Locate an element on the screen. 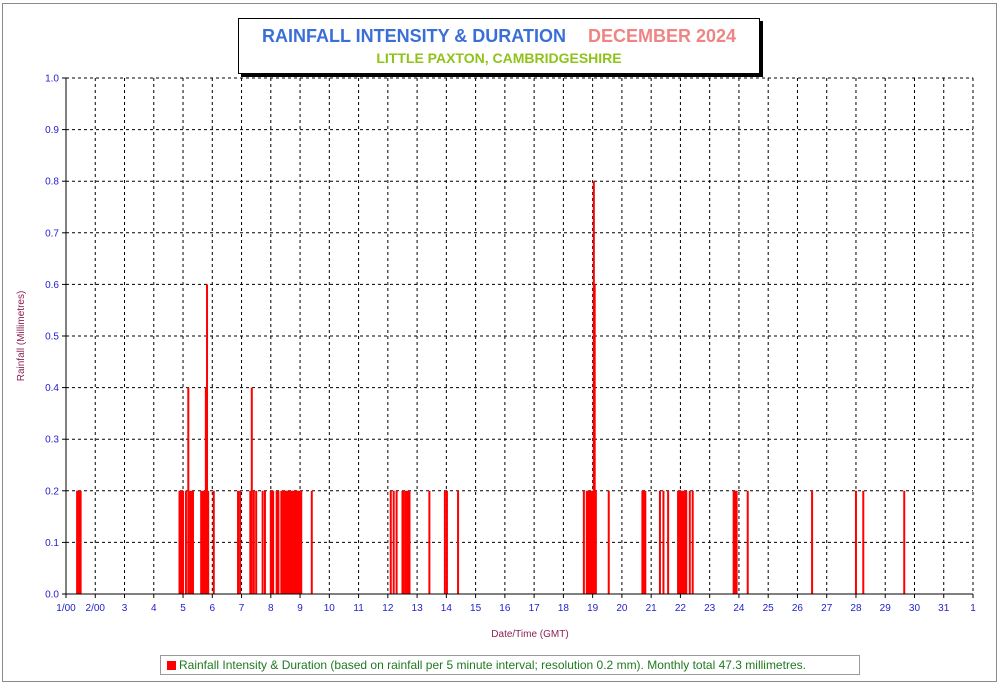 Image resolution: width=1001 pixels, height=686 pixels. x-tick-label: 30 is located at coordinates (915, 608).